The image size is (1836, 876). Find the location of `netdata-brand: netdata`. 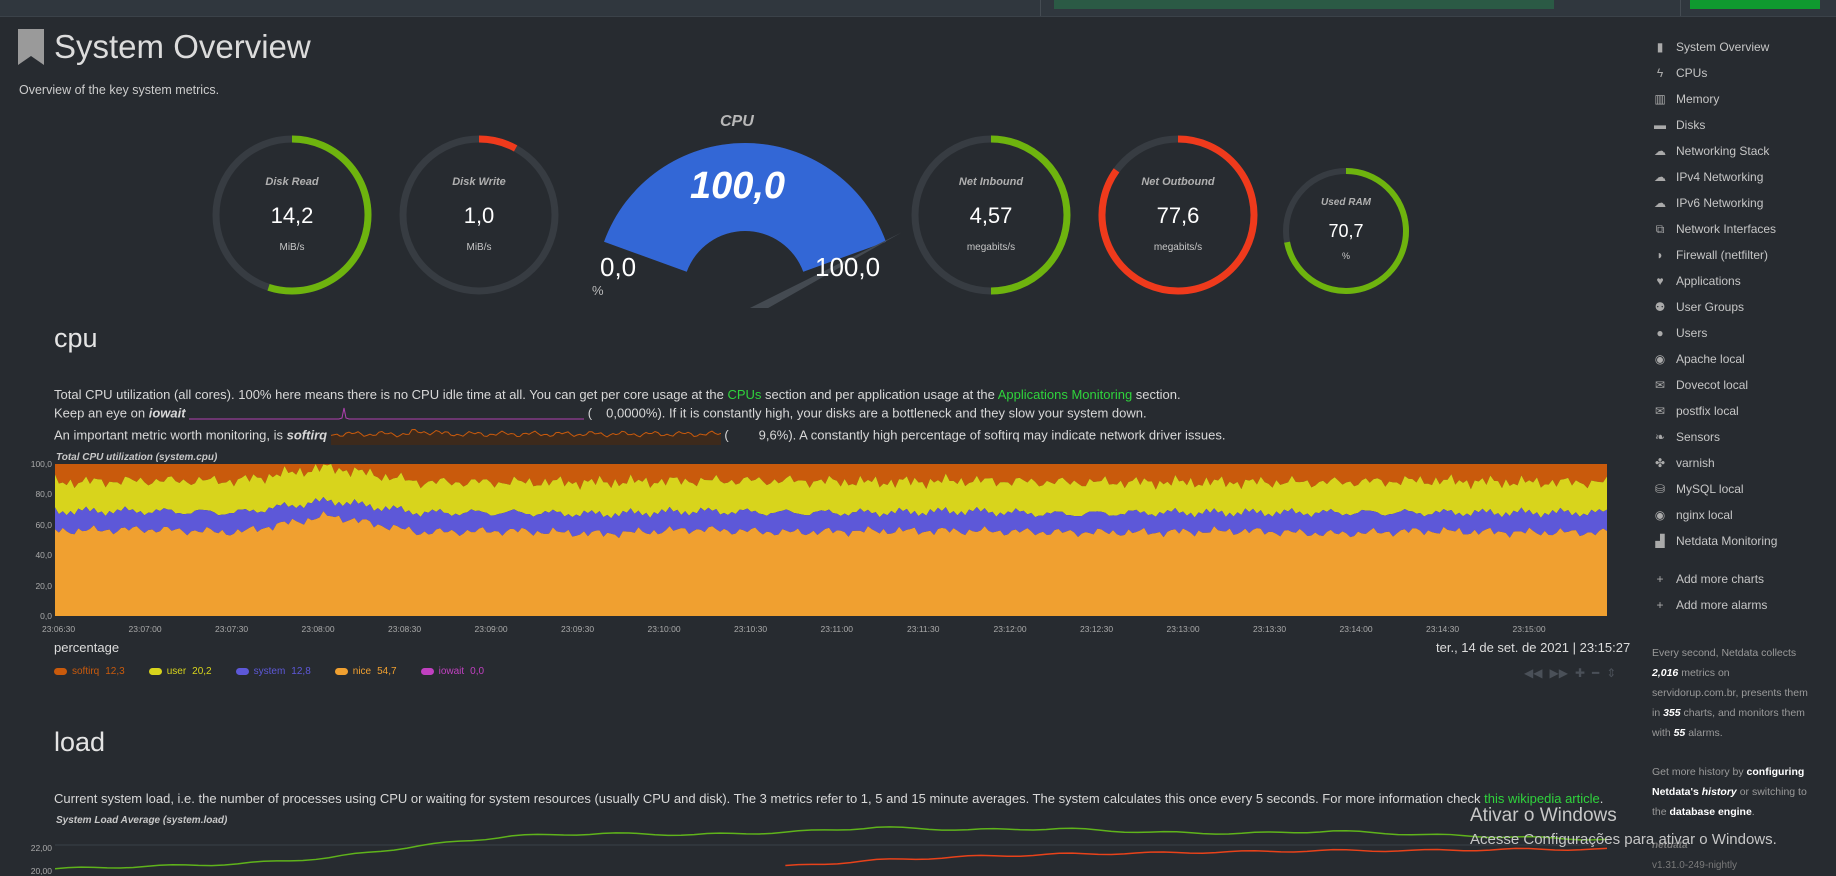

netdata-brand: netdata is located at coordinates (1670, 845).